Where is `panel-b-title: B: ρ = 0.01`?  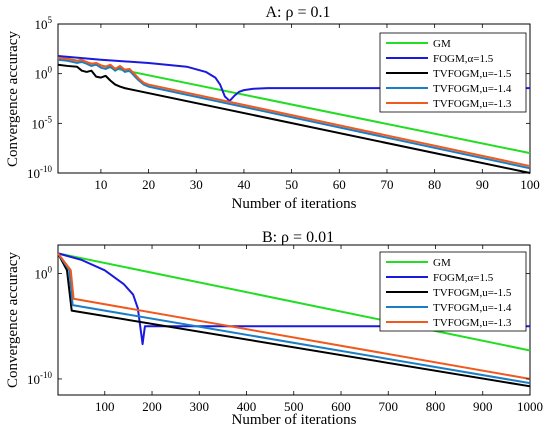
panel-b-title: B: ρ = 0.01 is located at coordinates (298, 237).